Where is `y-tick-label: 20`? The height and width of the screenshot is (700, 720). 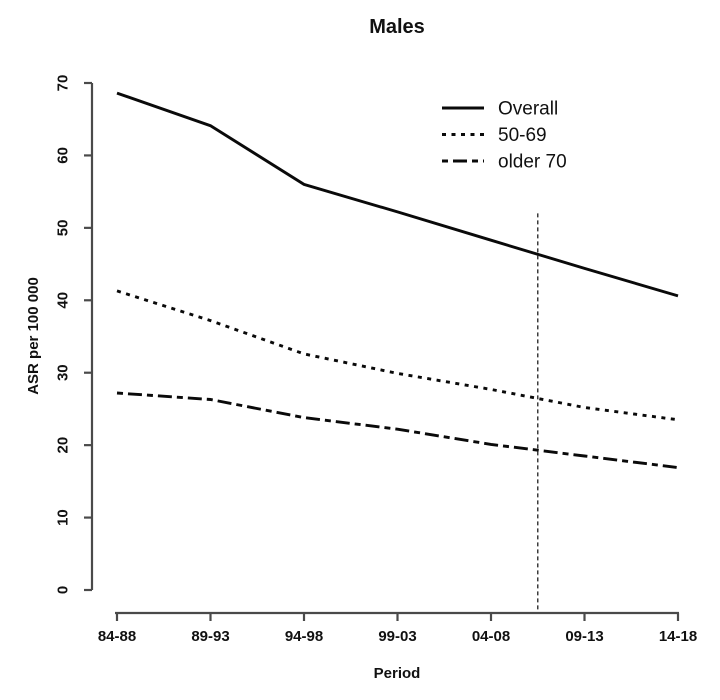
y-tick-label: 20 is located at coordinates (63, 445).